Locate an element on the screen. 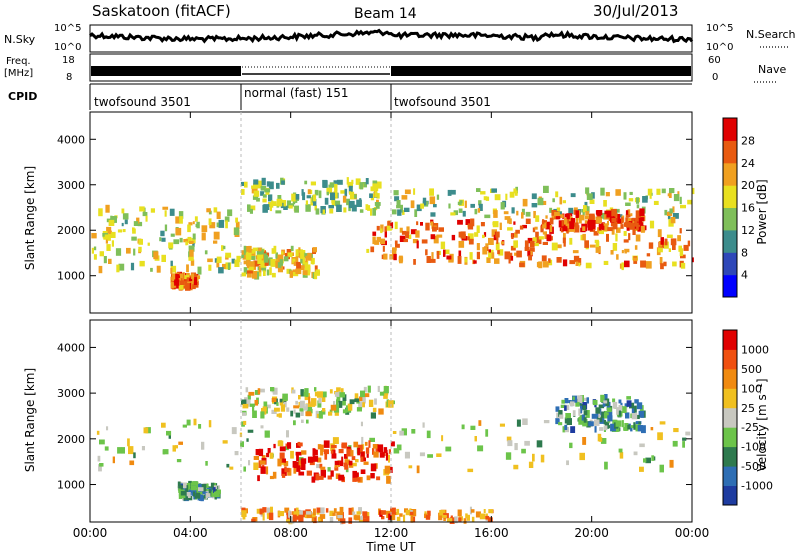  velocity-colorbar-tick-label: 100 is located at coordinates (751, 388).